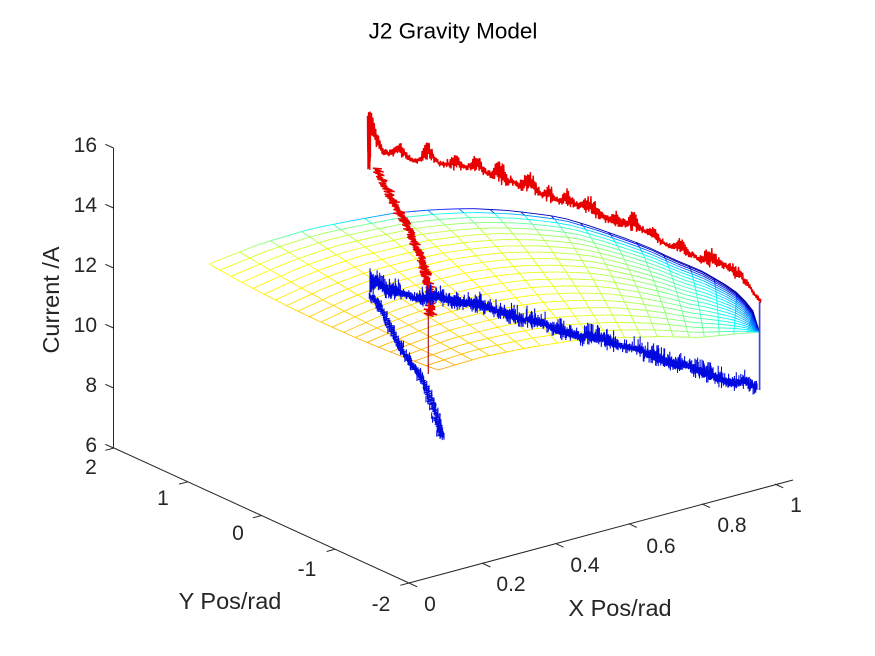  I want to click on svg-text: -2, so click(381, 604).